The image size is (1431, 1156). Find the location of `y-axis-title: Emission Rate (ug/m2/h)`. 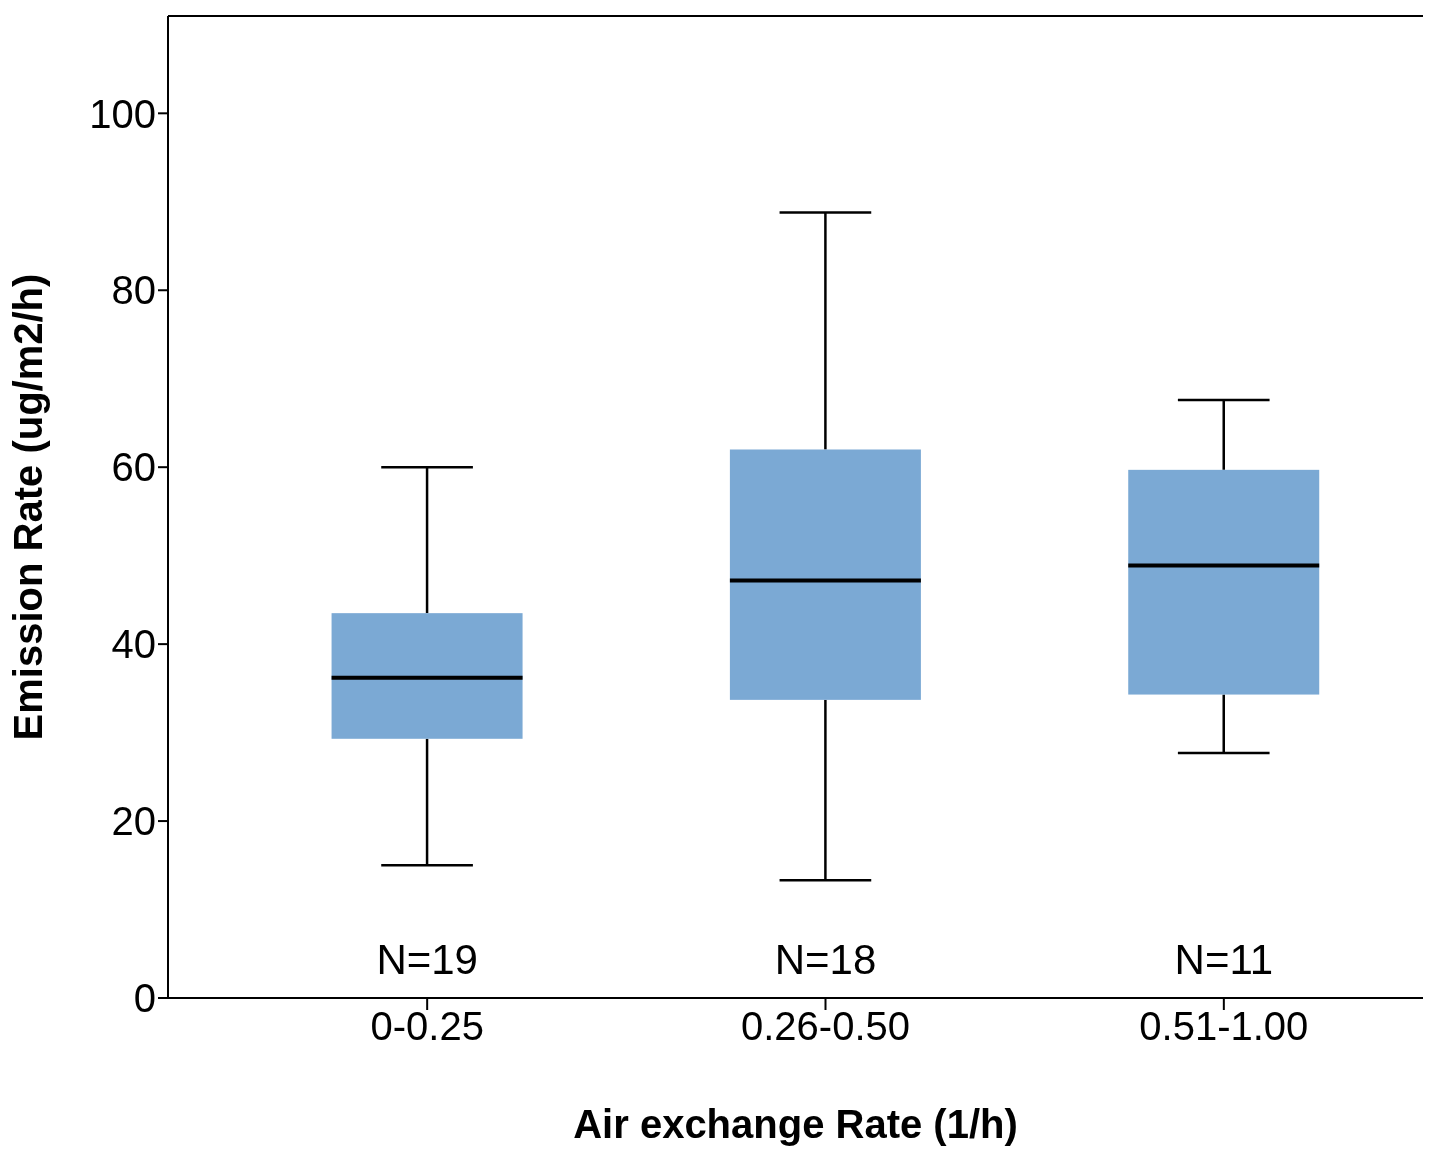

y-axis-title: Emission Rate (ug/m2/h) is located at coordinates (28, 507).